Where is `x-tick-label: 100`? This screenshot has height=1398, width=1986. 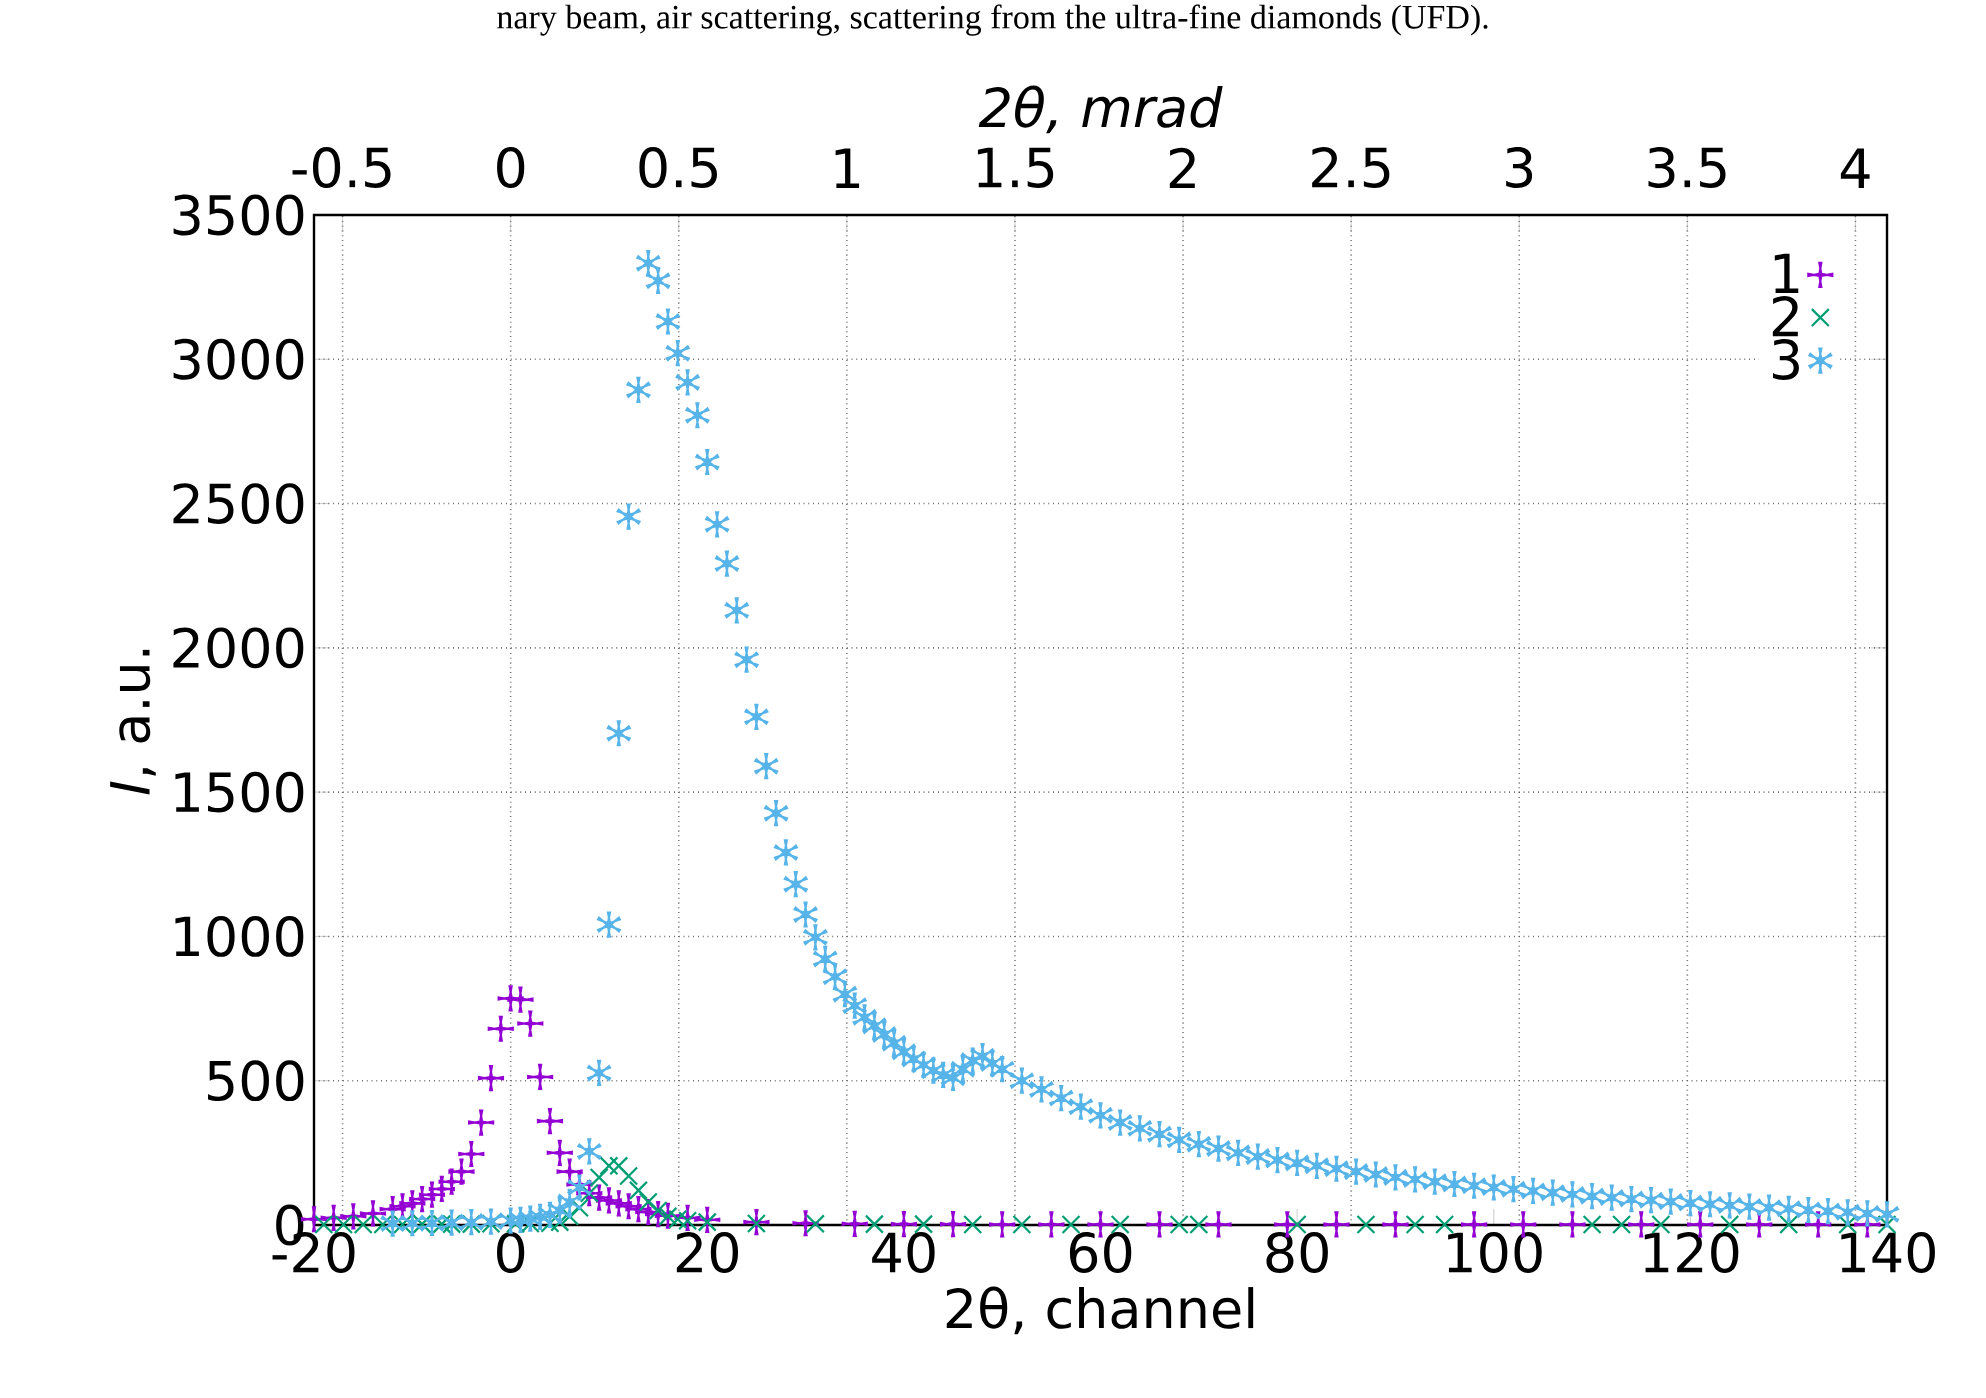 x-tick-label: 100 is located at coordinates (1495, 1252).